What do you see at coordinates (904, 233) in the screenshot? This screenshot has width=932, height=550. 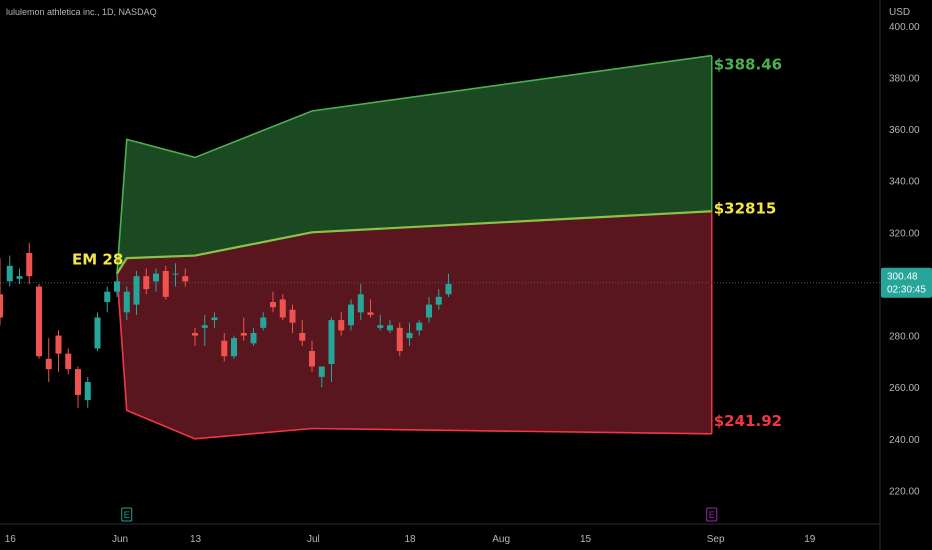 I see `price-tick-label: 320.00` at bounding box center [904, 233].